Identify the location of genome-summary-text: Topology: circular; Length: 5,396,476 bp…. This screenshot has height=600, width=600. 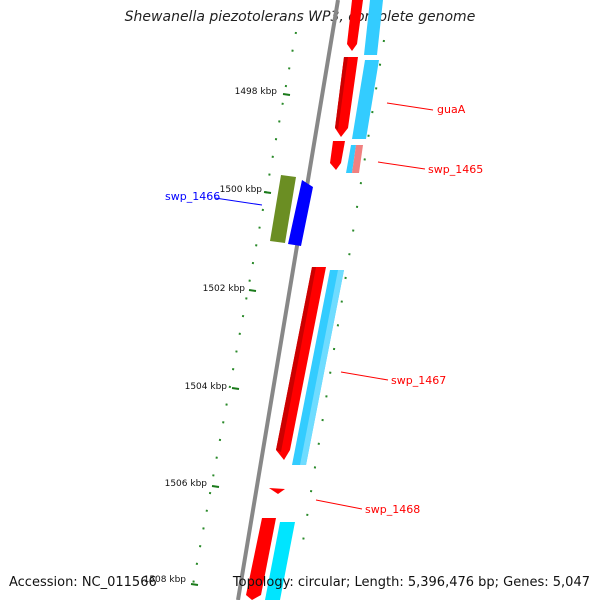
(411, 582).